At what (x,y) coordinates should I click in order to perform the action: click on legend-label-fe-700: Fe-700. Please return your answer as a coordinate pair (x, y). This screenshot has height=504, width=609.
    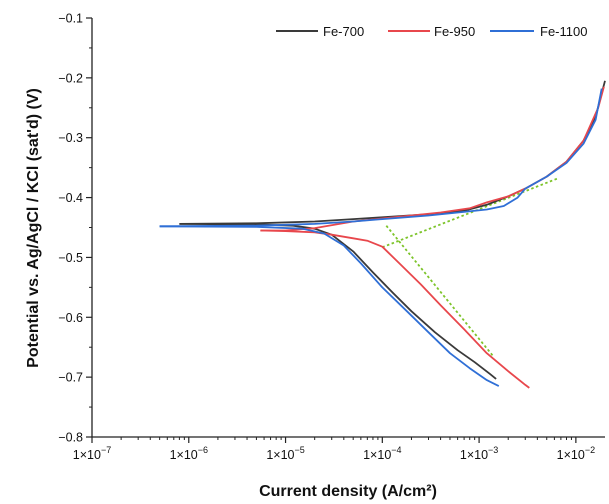
    Looking at the image, I should click on (343, 31).